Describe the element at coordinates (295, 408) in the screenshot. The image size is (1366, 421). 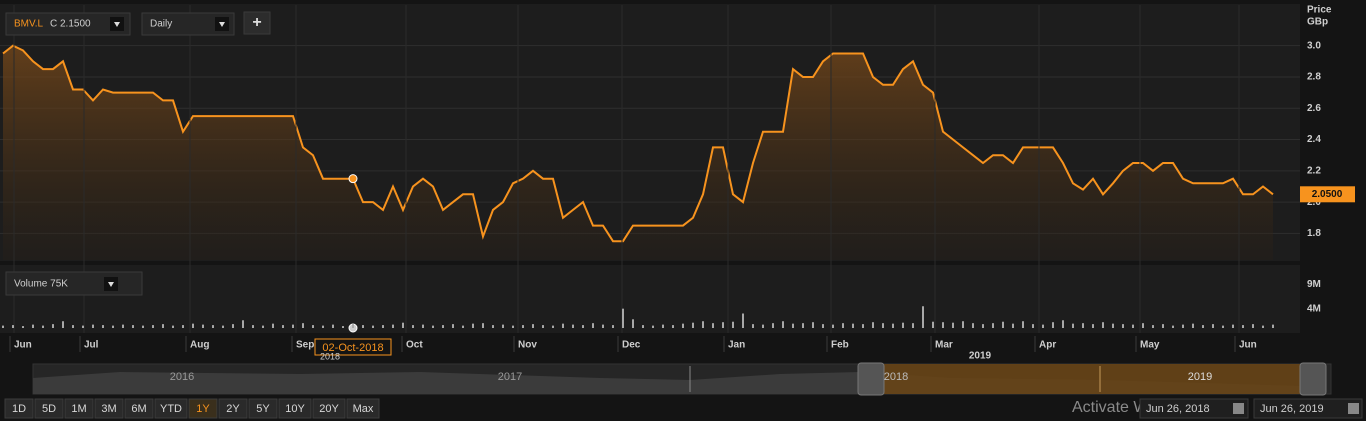
I see `range-button: 10Y` at that location.